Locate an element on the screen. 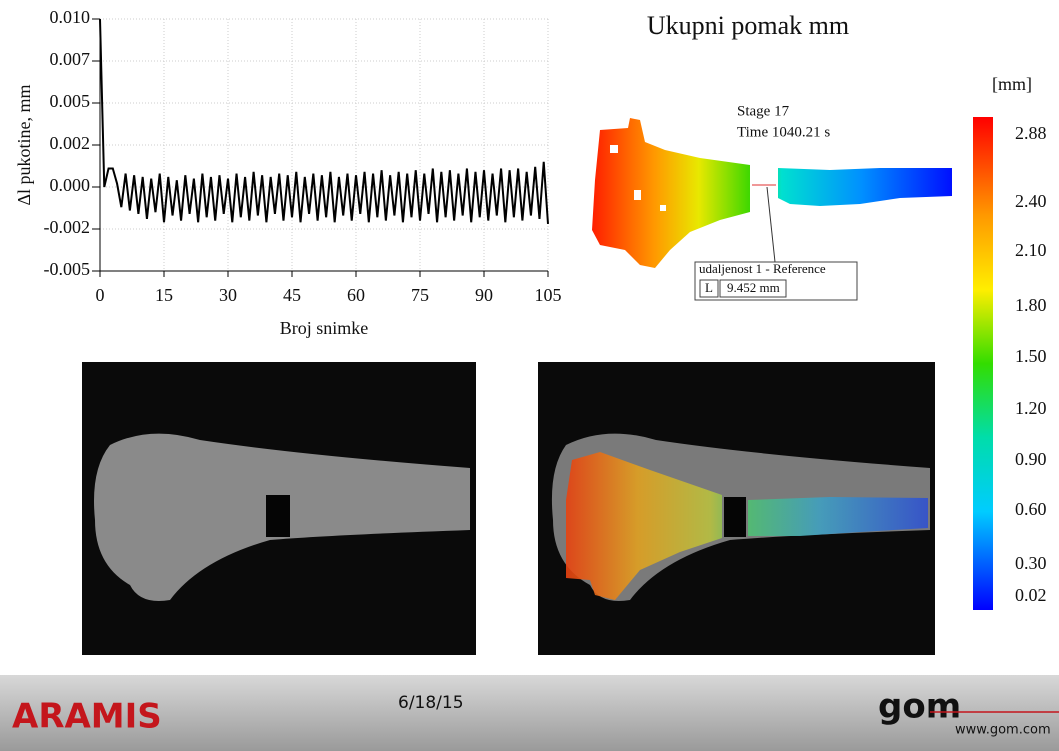 The height and width of the screenshot is (751, 1059). x-tick-label: 105 is located at coordinates (548, 295).